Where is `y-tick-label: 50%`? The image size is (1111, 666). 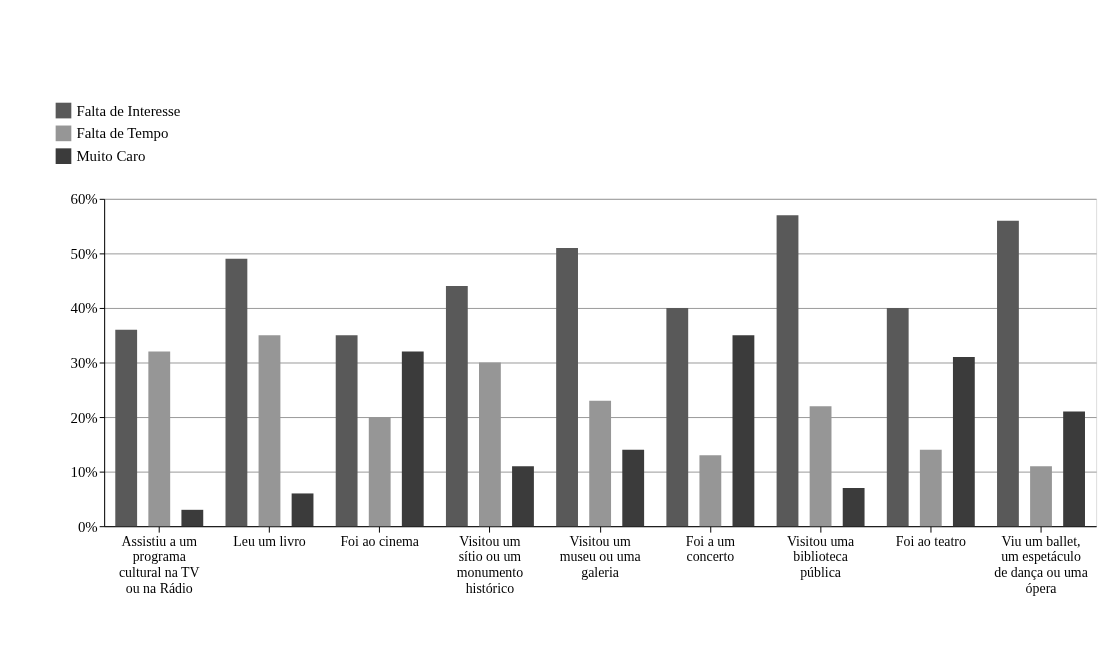 y-tick-label: 50% is located at coordinates (84, 253).